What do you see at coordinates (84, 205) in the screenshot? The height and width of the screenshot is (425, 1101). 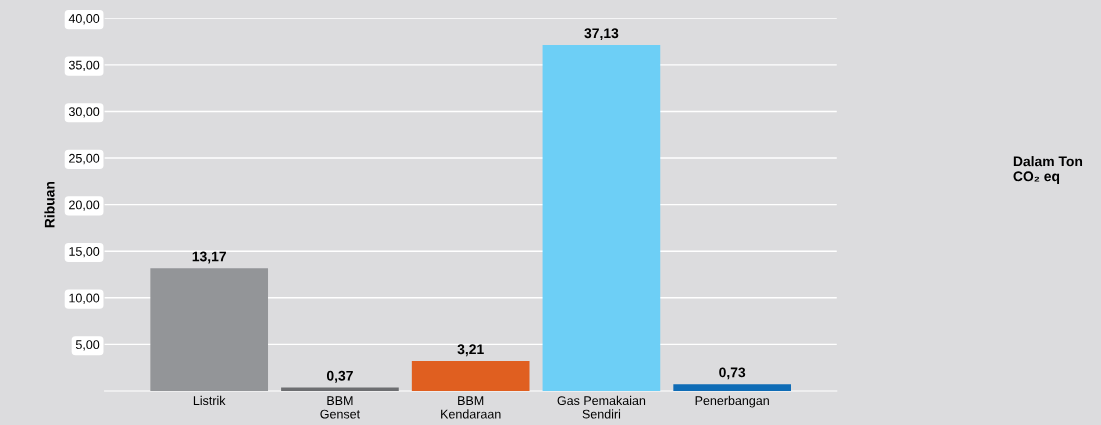 I see `y-tick-label: 20,00` at bounding box center [84, 205].